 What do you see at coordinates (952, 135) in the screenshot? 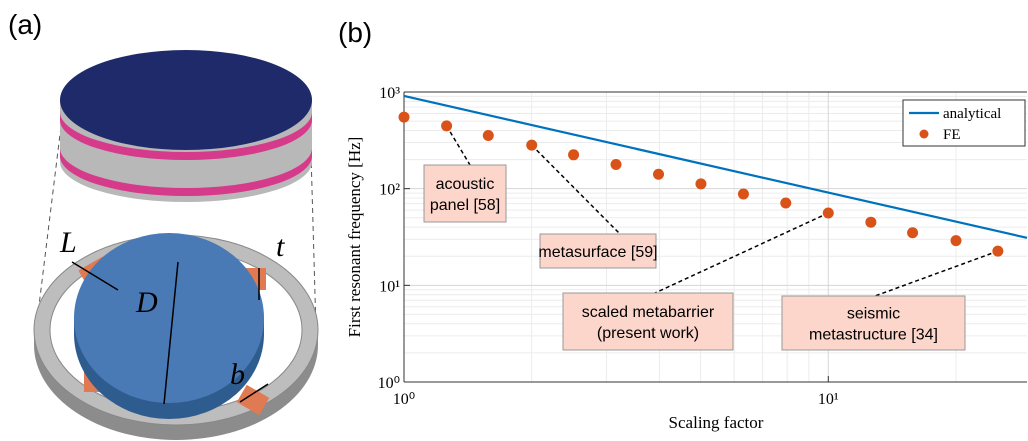
I see `legend-label: FE` at bounding box center [952, 135].